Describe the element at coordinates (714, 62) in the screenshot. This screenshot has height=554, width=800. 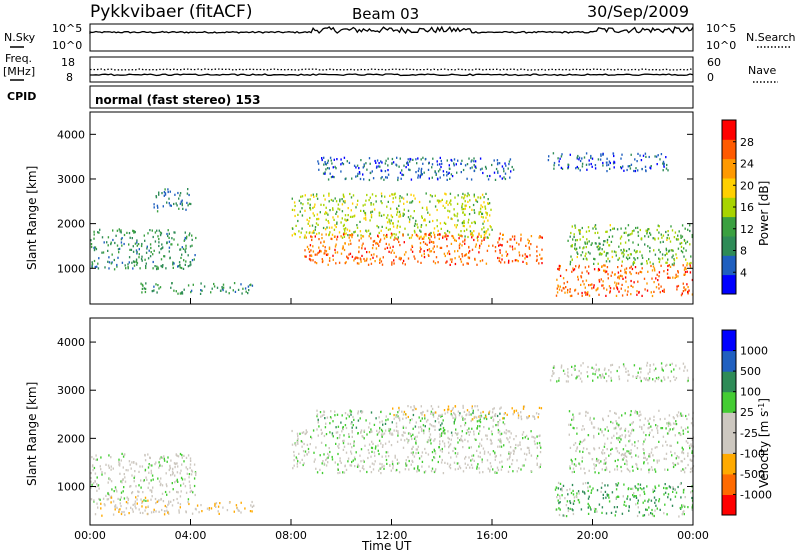
I see `nave-right-tick-top: 60` at that location.